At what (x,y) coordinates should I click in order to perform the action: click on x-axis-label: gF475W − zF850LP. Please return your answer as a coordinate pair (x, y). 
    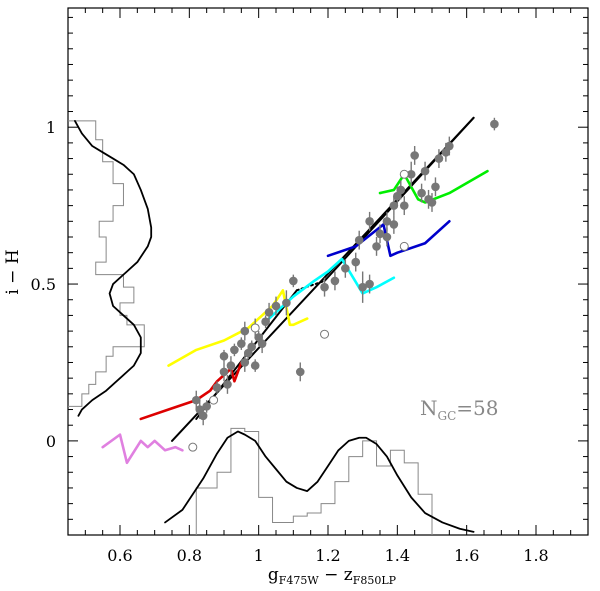
    Looking at the image, I should click on (332, 576).